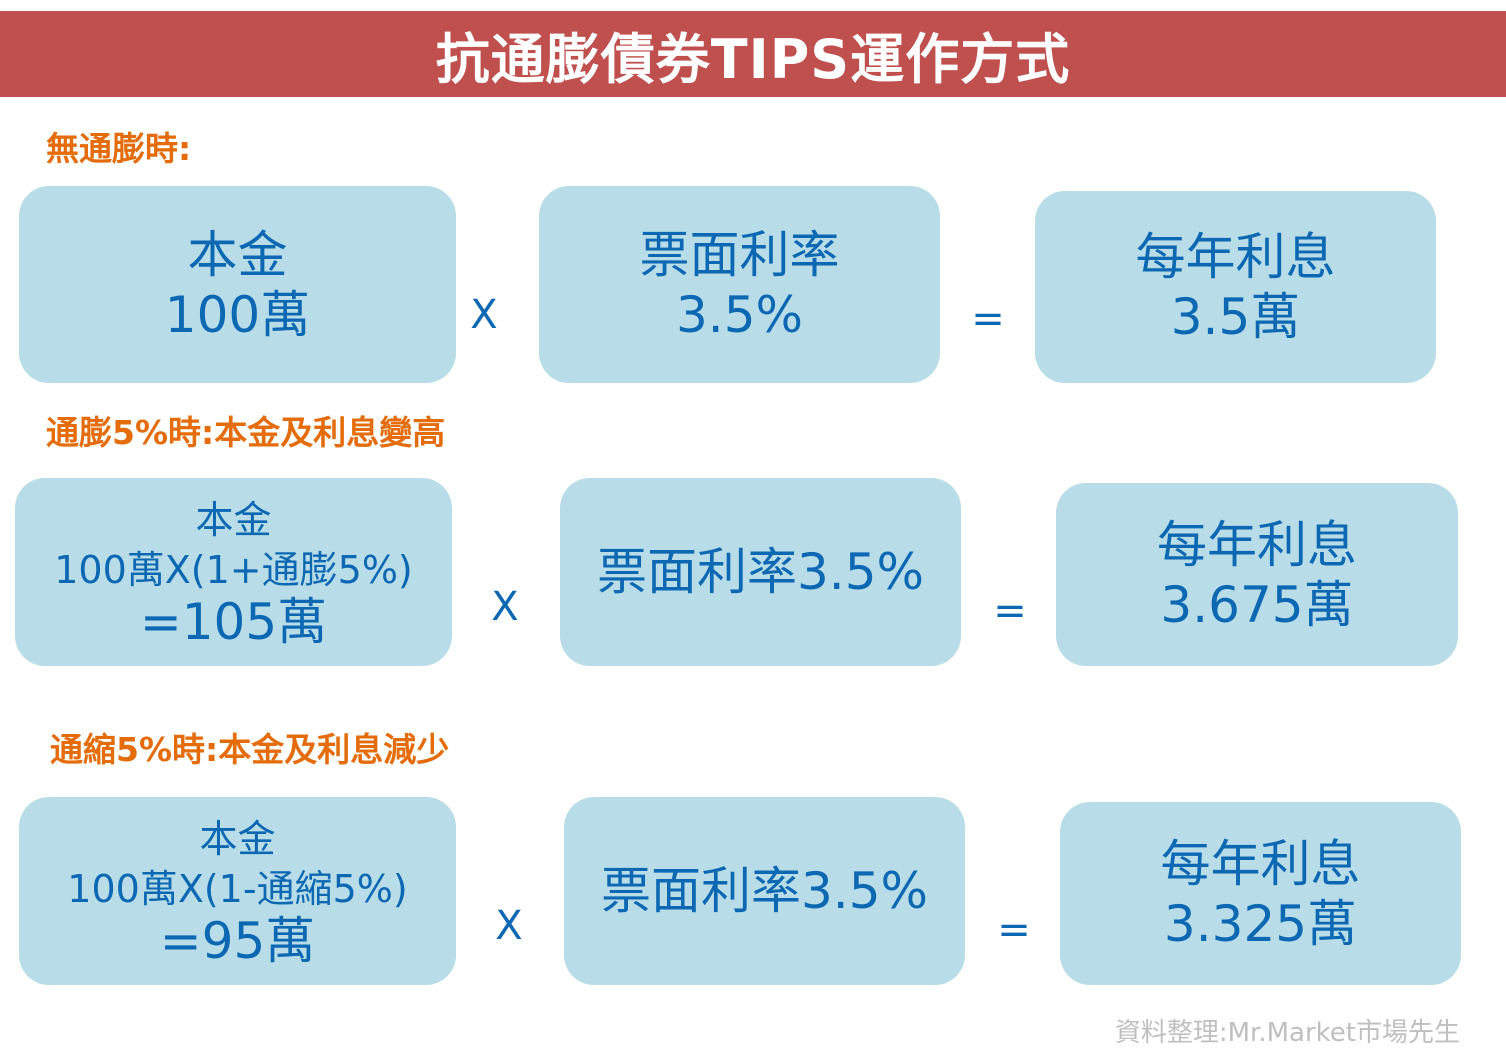  I want to click on section-label-inflation: 通膨5%時:本金及利息變高, so click(246, 432).